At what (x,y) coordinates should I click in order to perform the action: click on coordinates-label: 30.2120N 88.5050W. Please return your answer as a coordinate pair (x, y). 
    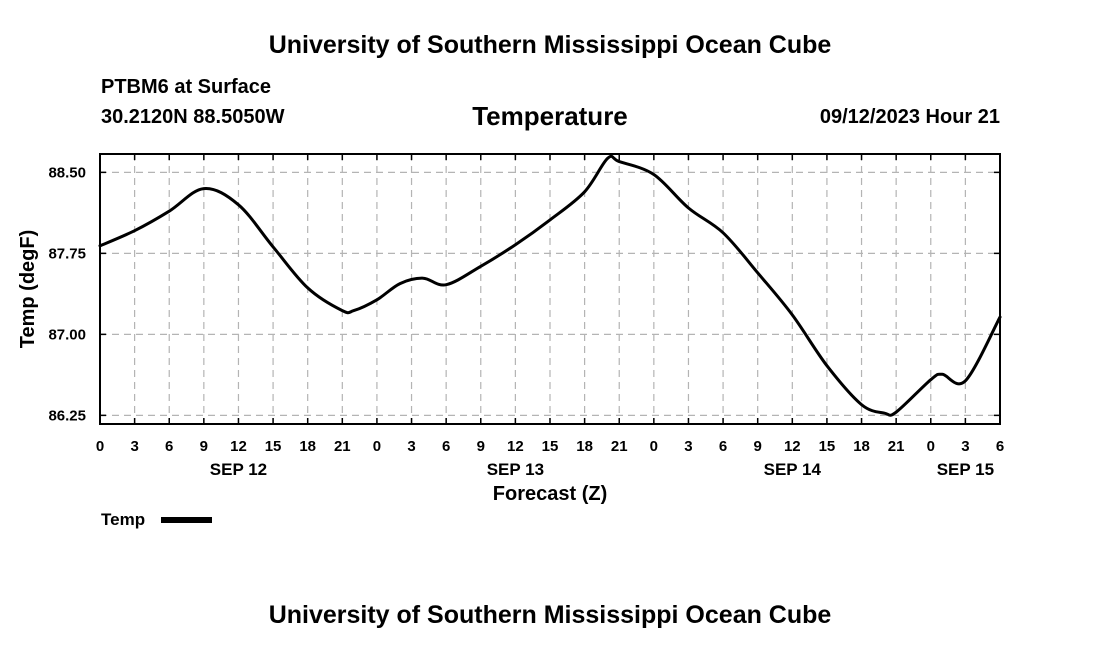
    Looking at the image, I should click on (193, 117).